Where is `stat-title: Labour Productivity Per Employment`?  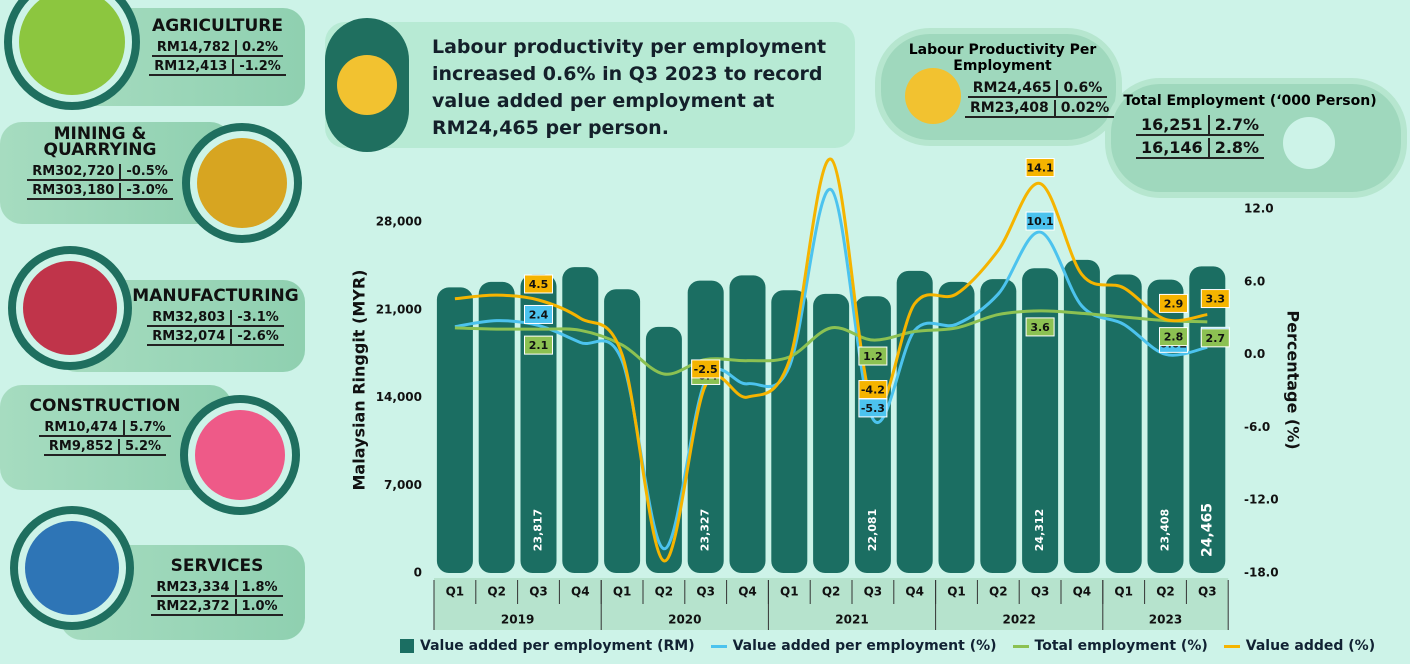 stat-title: Labour Productivity Per Employment is located at coordinates (1002, 58).